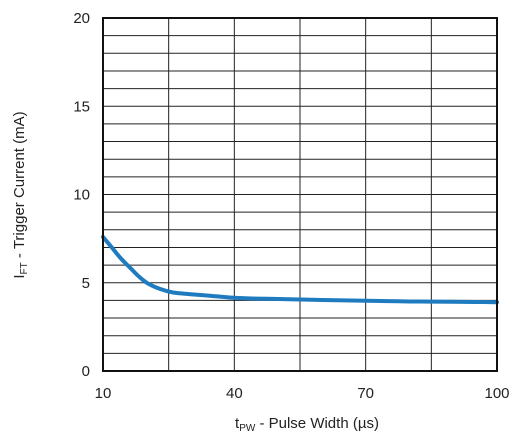  I want to click on x-tick-label: 40, so click(234, 393).